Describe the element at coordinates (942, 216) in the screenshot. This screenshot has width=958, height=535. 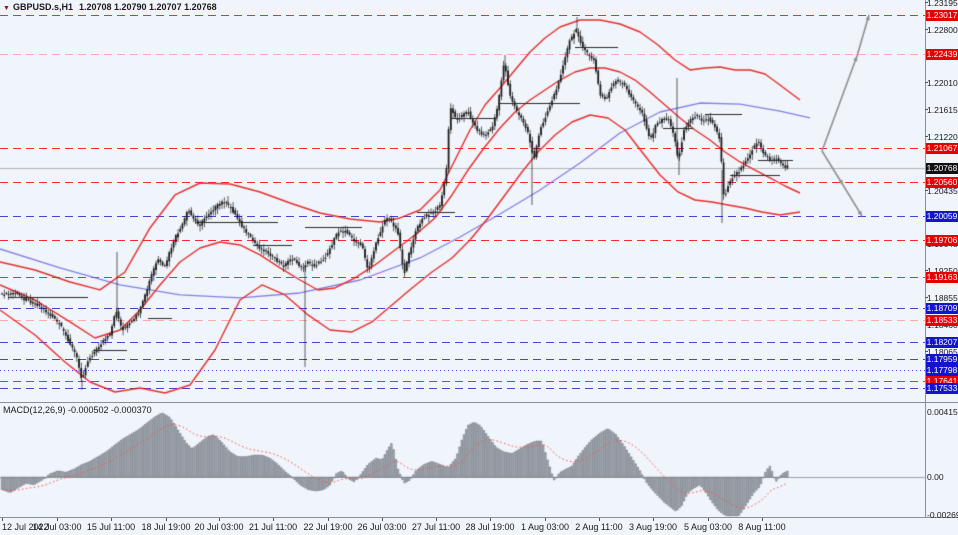
I see `price-level-tag: 1.20059` at that location.